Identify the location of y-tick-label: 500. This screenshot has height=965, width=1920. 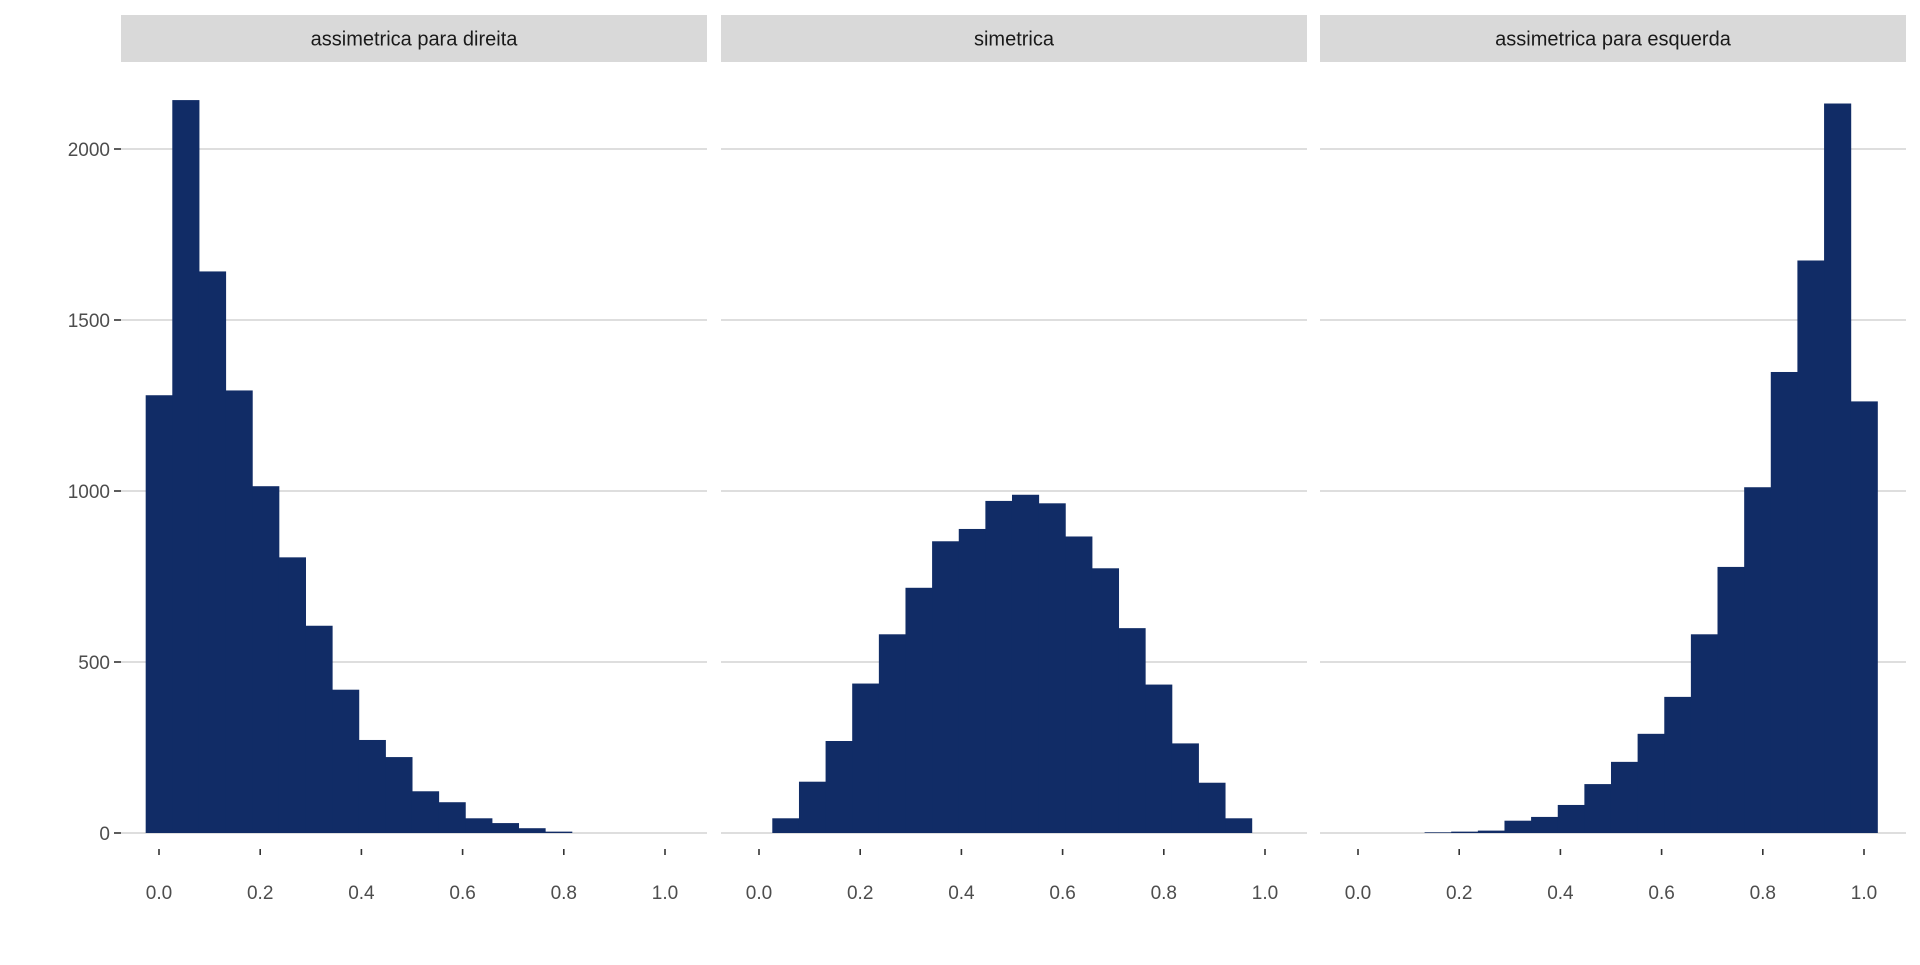
(94, 663).